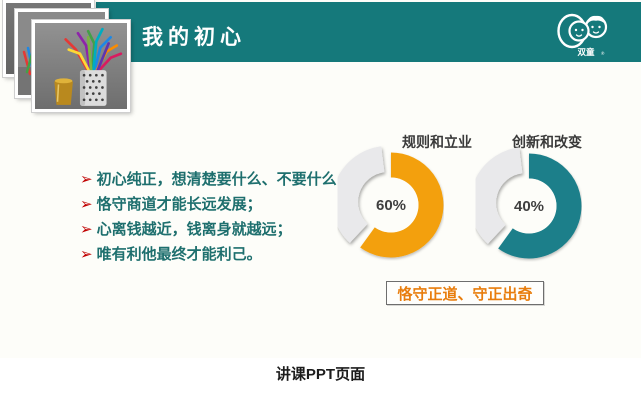  I want to click on donut-2-remainder-arc, so click(497, 195).